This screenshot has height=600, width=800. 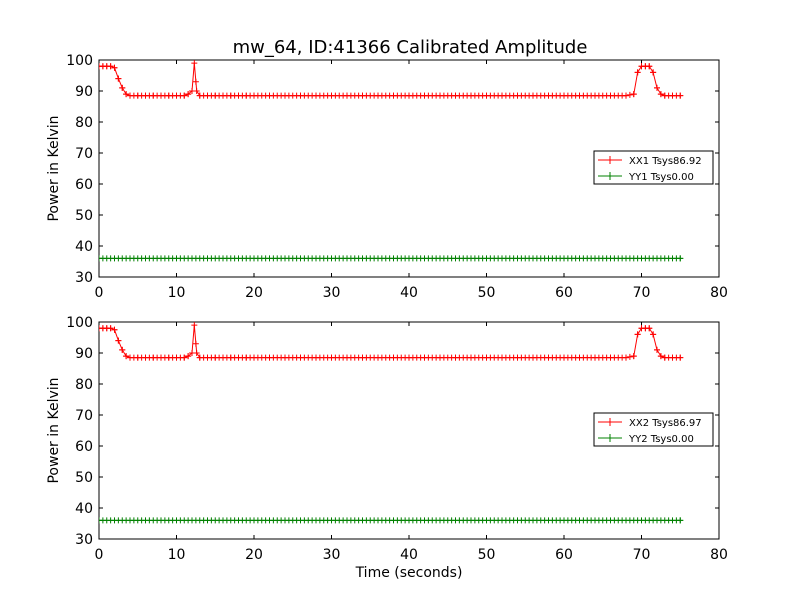 What do you see at coordinates (642, 293) in the screenshot?
I see `x-tick-label: 70` at bounding box center [642, 293].